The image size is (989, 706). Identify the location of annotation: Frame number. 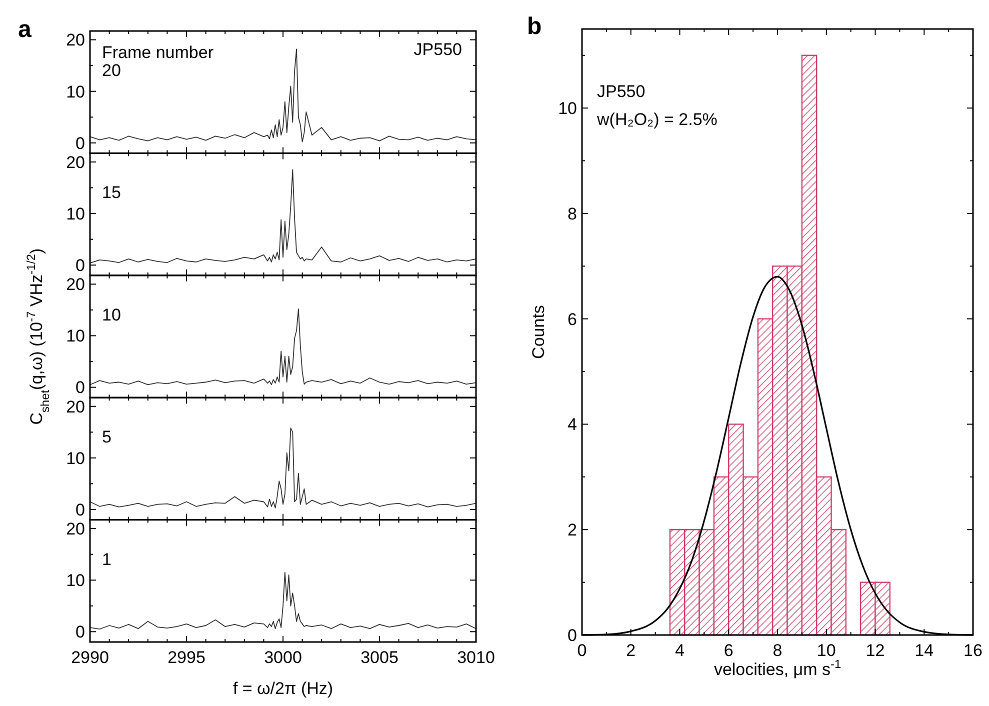
(158, 52).